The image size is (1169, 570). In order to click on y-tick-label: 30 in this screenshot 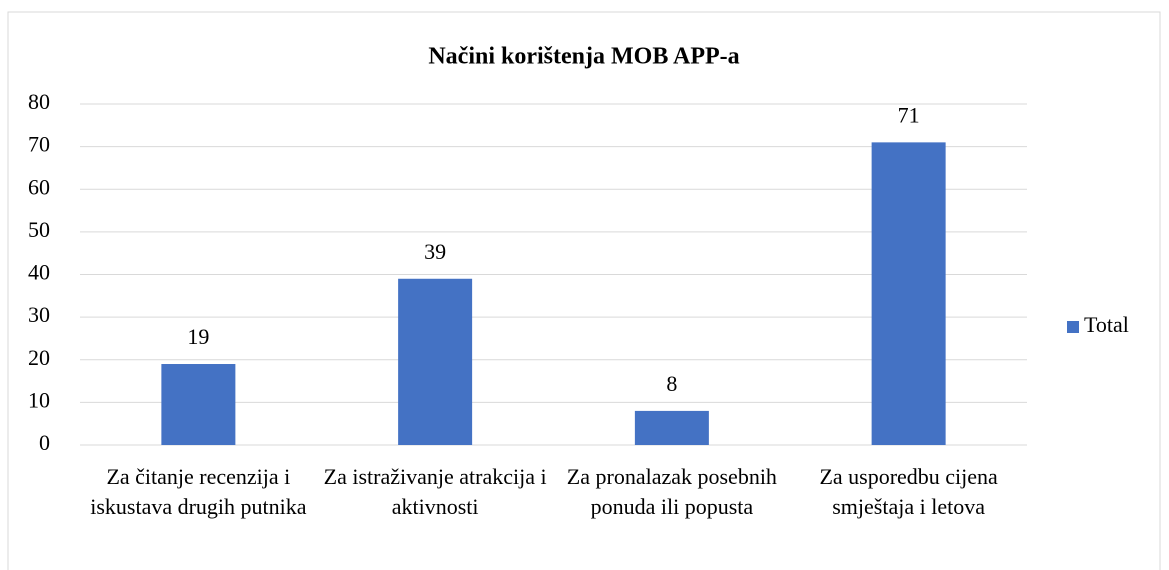, I will do `click(39, 314)`.